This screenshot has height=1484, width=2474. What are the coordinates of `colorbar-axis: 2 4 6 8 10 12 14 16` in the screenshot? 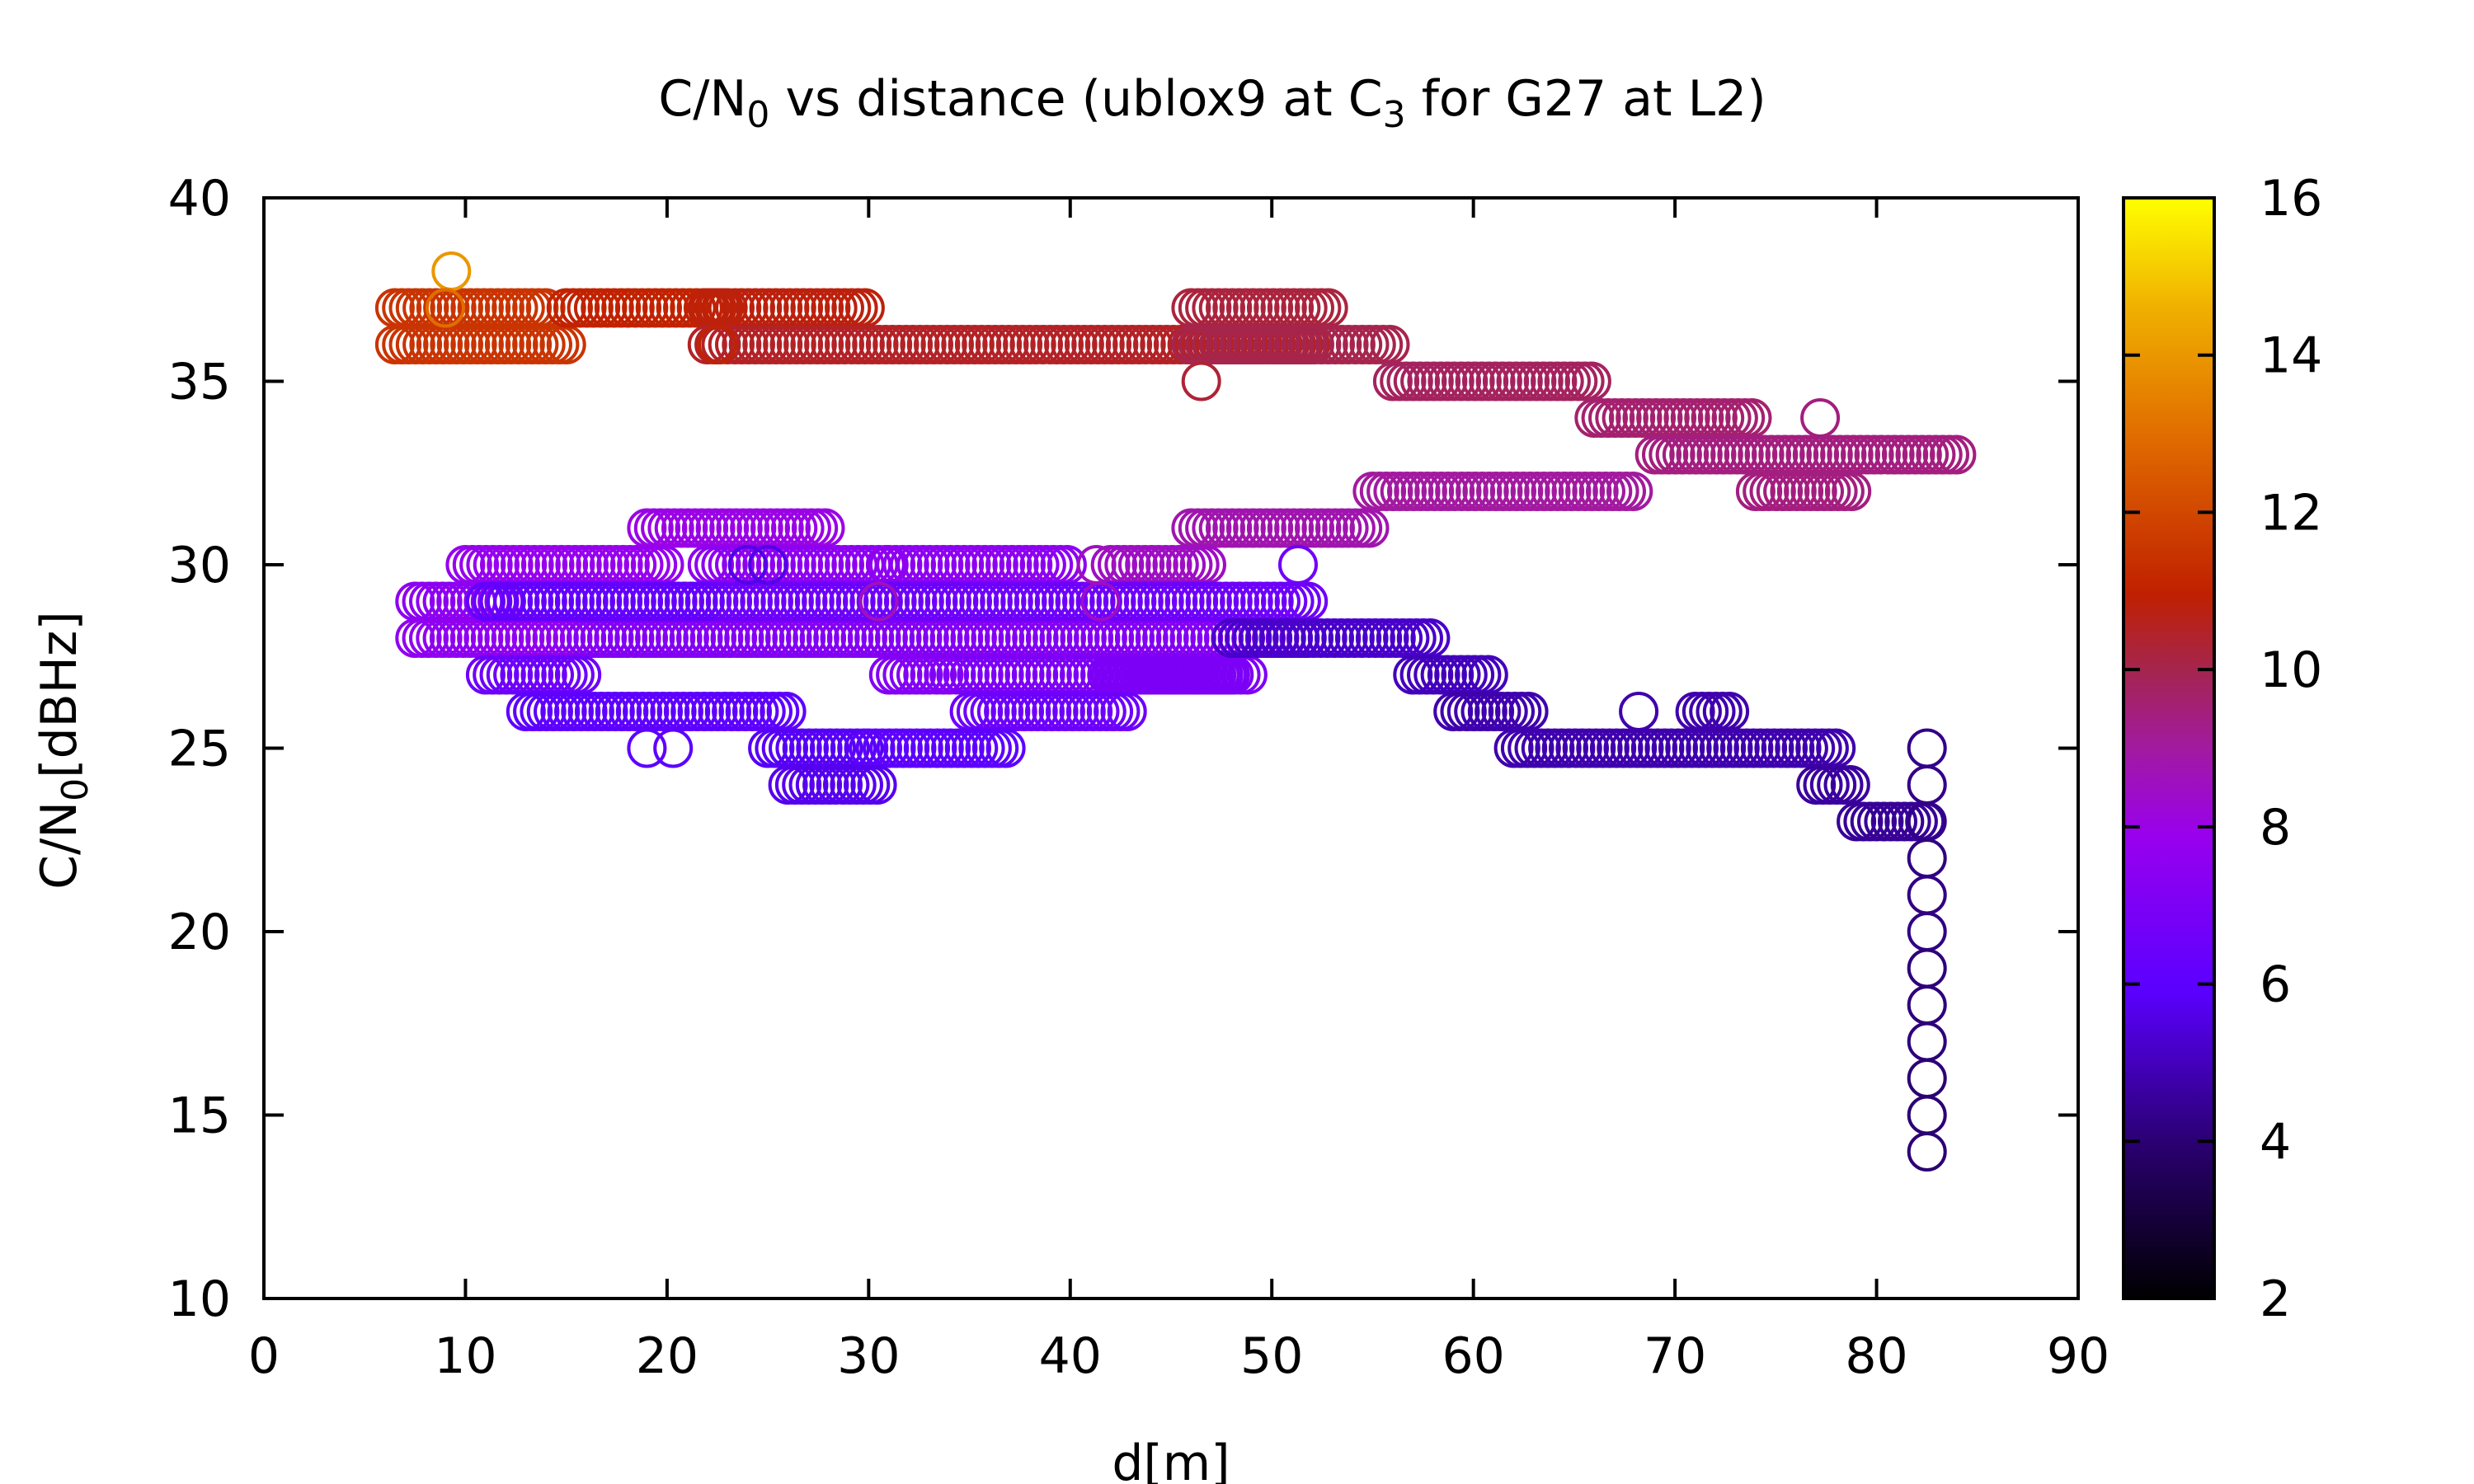 It's located at (2223, 749).